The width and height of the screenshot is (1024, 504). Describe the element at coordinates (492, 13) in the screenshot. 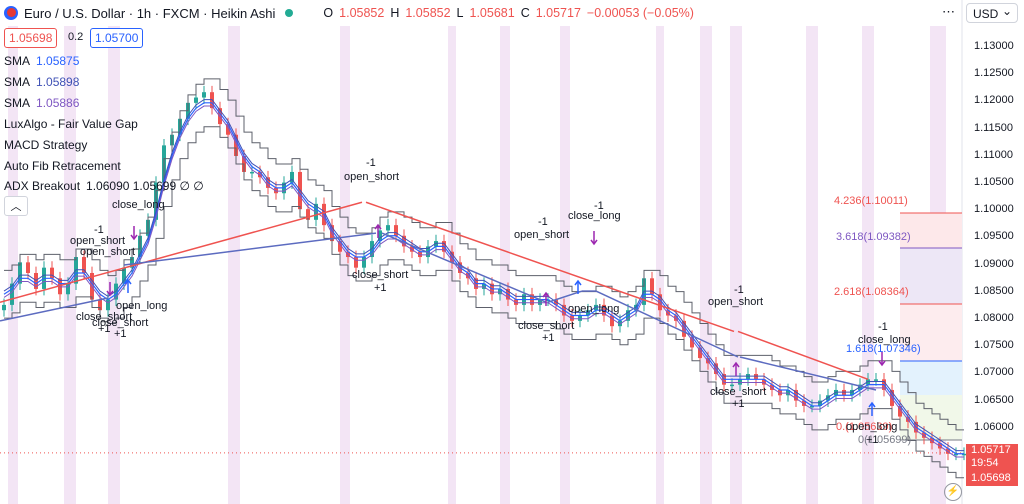

I see `low-value: 1.05681` at that location.